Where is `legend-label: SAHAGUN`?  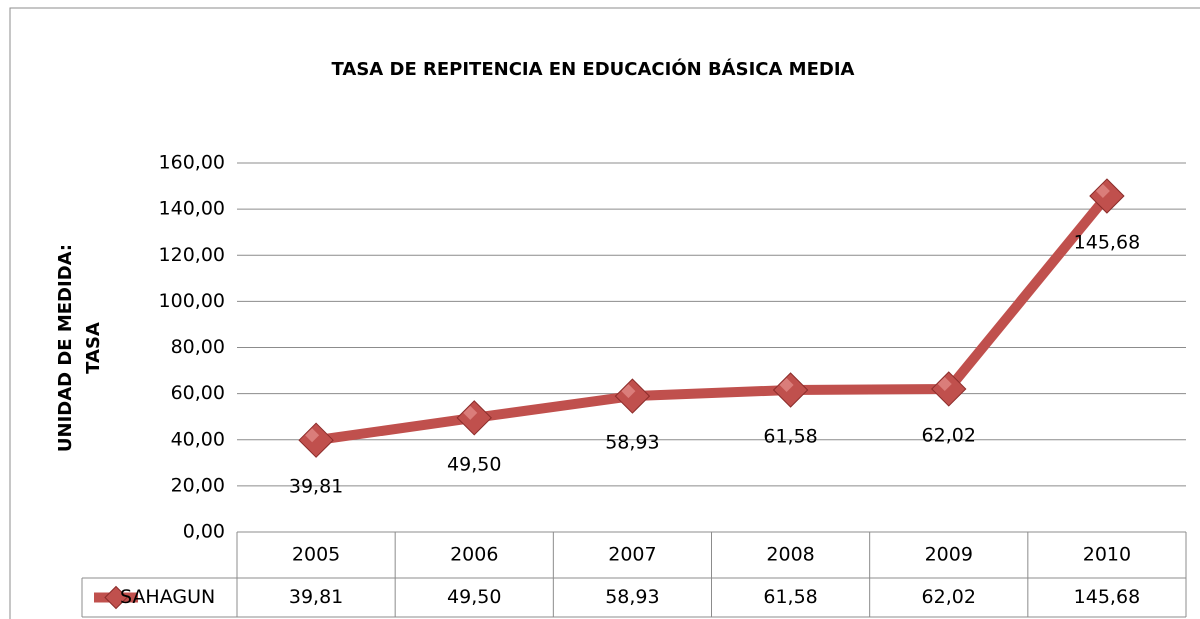 legend-label: SAHAGUN is located at coordinates (167, 597).